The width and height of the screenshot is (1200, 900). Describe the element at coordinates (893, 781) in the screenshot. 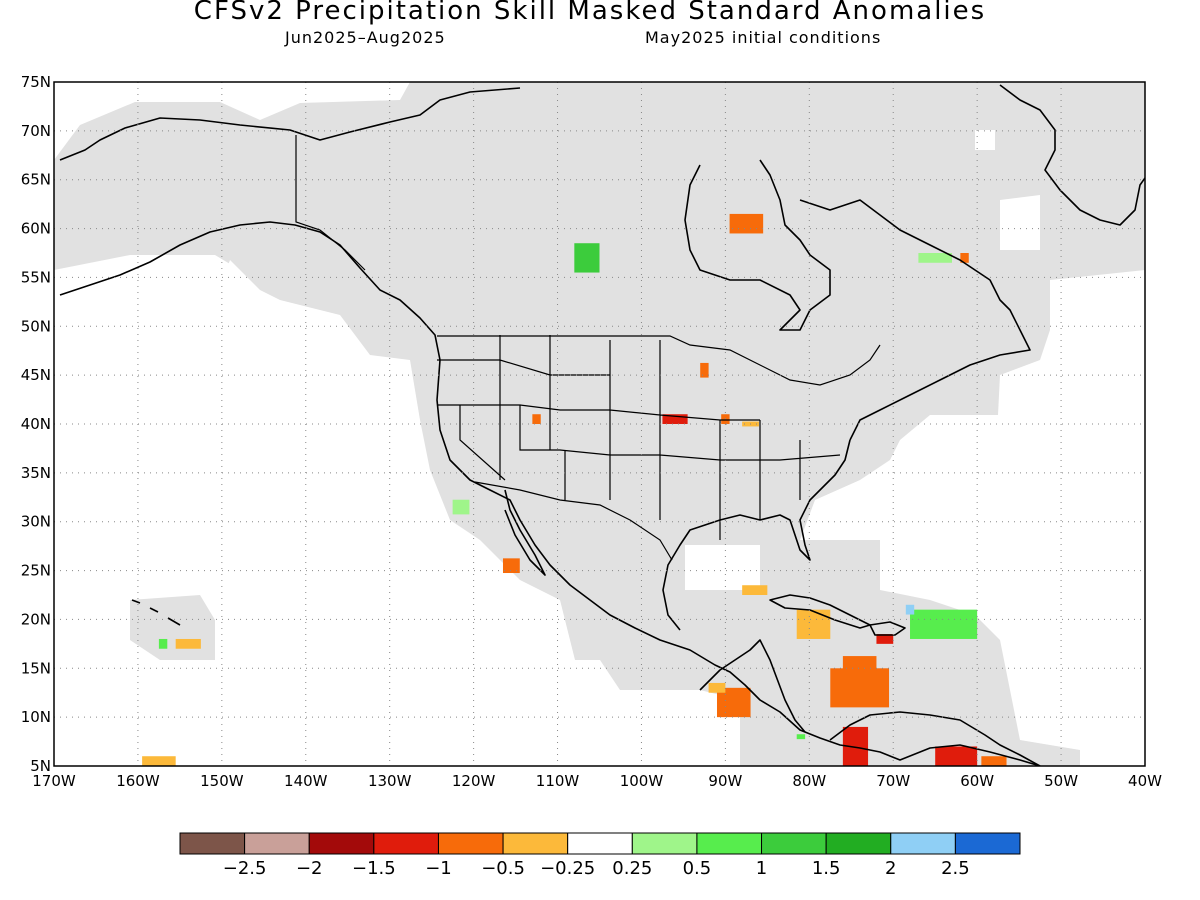

I see `lon-label: 70W` at that location.